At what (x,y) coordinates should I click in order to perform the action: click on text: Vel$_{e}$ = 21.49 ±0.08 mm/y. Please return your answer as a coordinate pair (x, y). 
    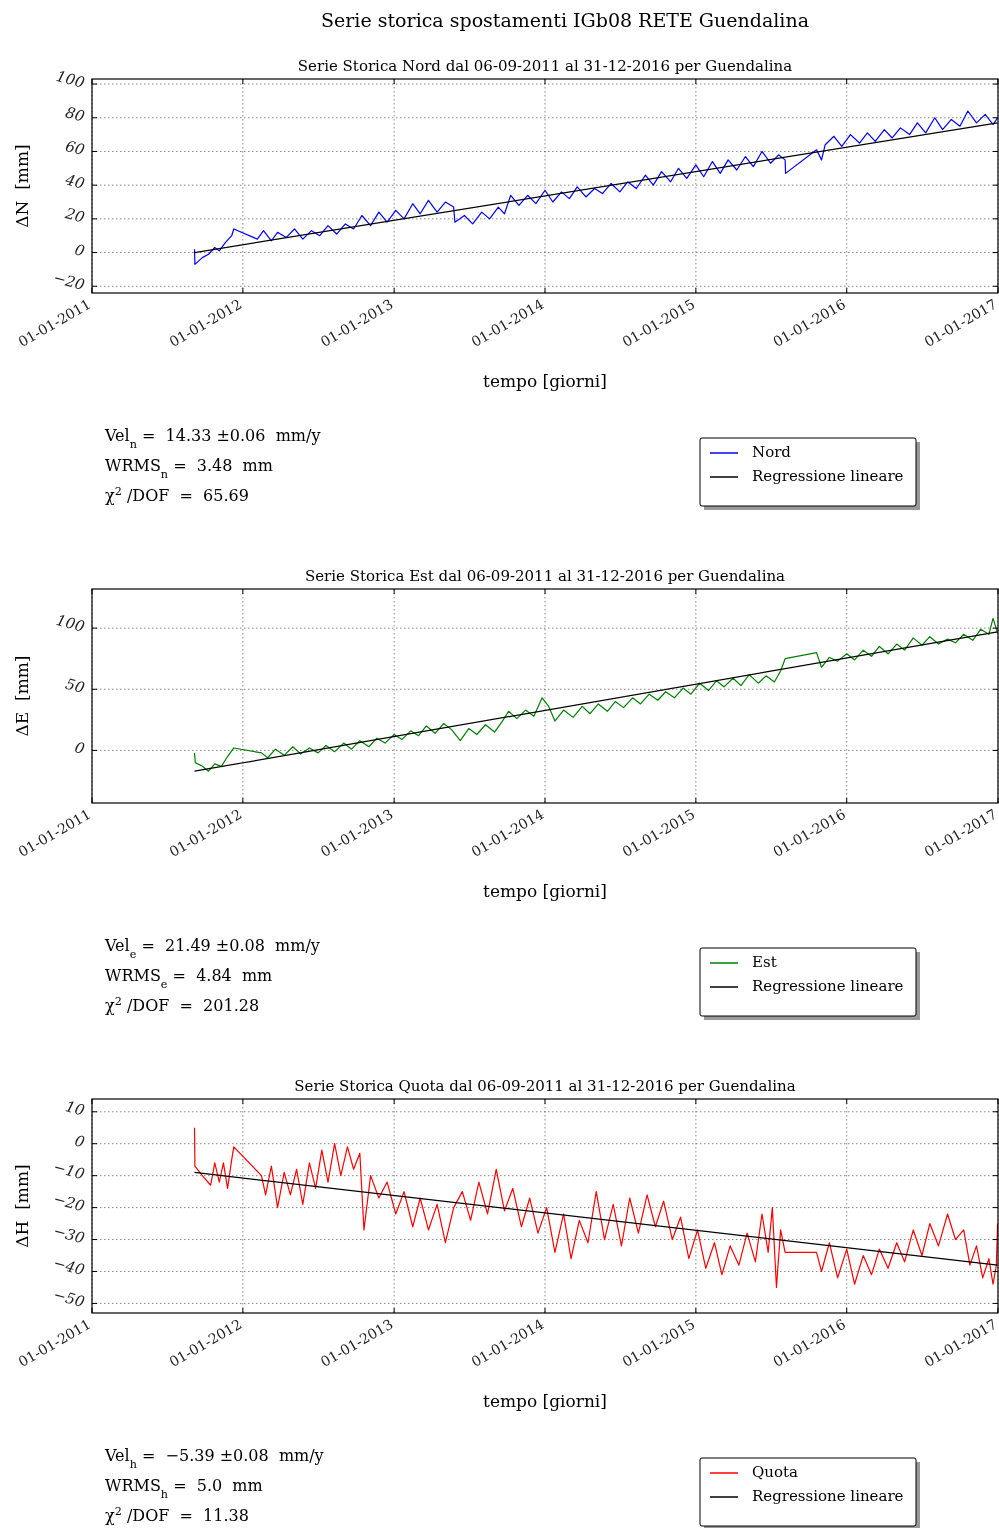
    Looking at the image, I should click on (212, 948).